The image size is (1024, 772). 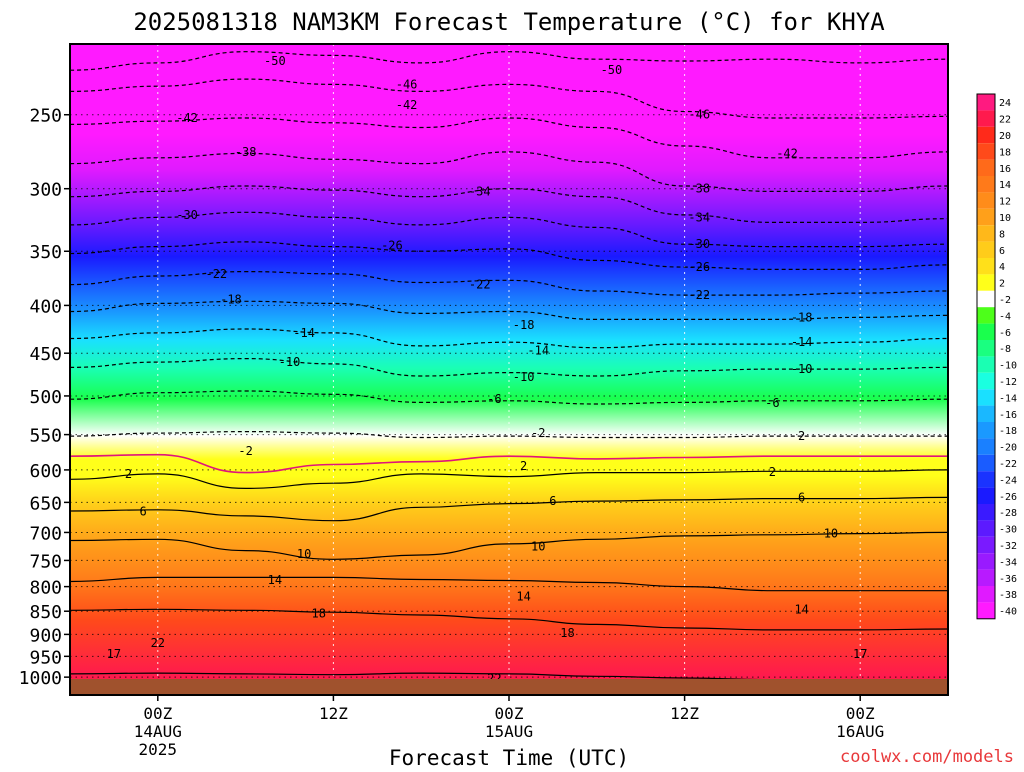 I want to click on isotherm-label: -50, so click(x=612, y=70).